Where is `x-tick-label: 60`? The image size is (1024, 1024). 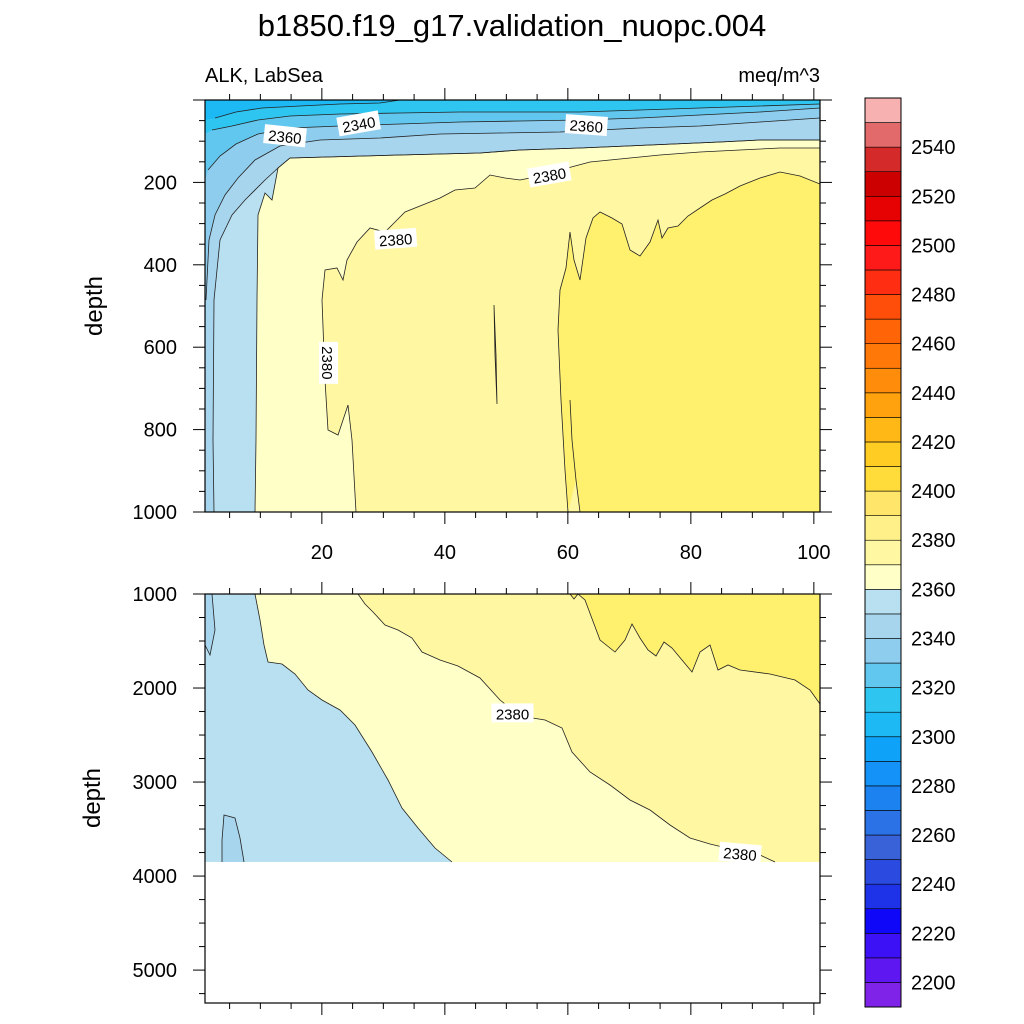 x-tick-label: 60 is located at coordinates (568, 553).